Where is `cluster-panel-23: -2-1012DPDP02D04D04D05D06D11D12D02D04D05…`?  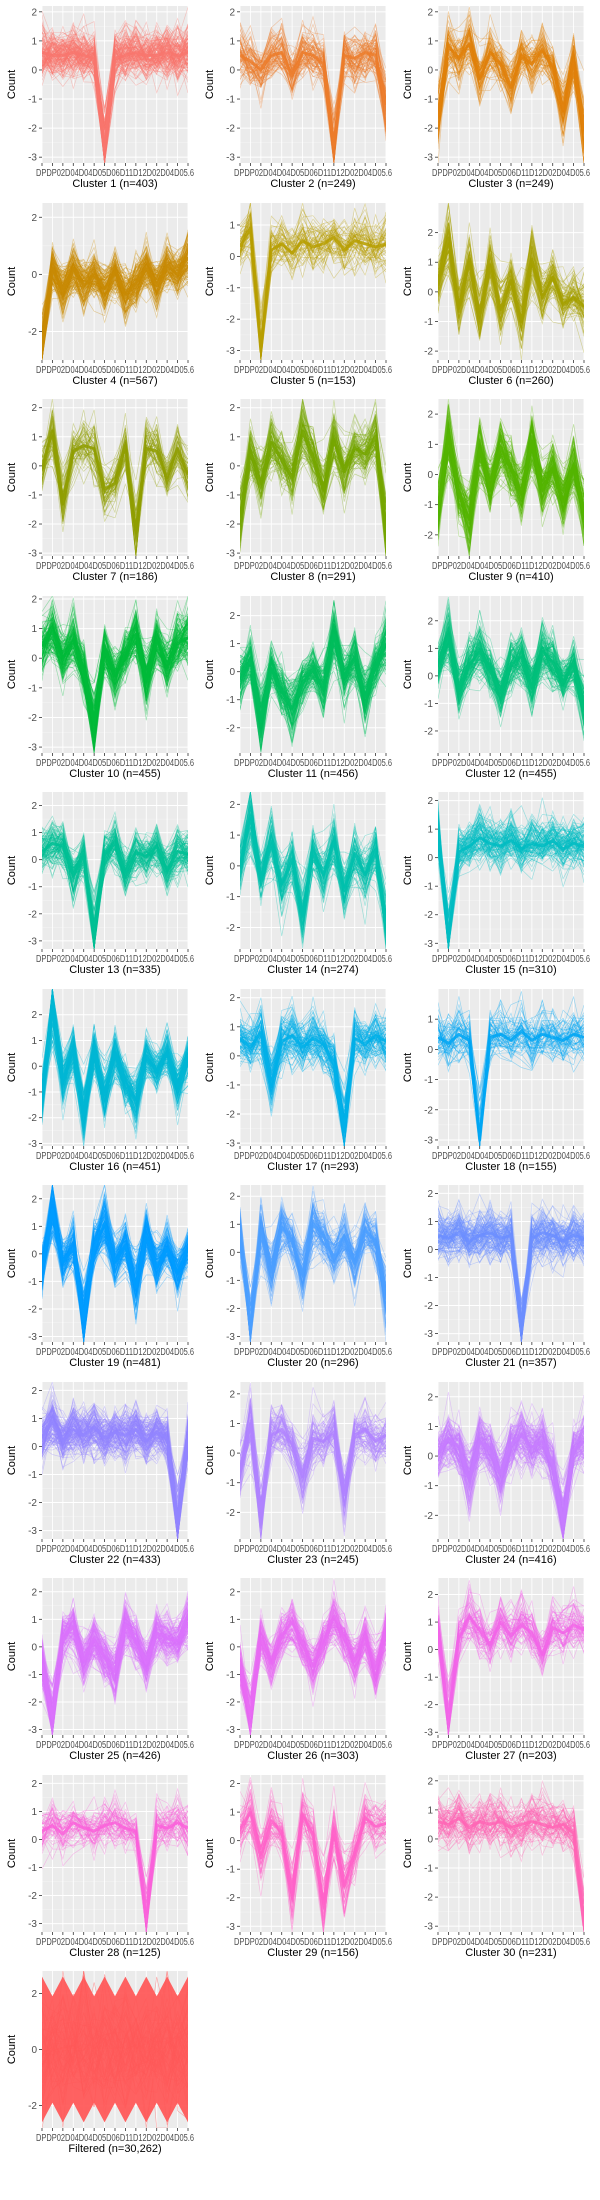 cluster-panel-23: -2-1012DPDP02D04D04D05D06D11D12D02D04D05… is located at coordinates (298, 1474).